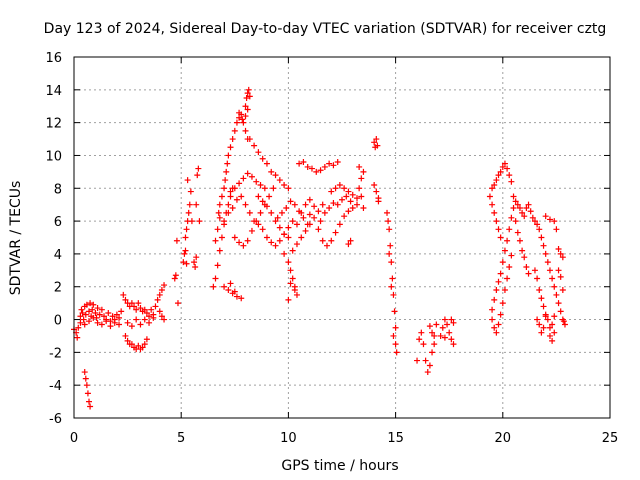  What do you see at coordinates (58, 255) in the screenshot?
I see `y-tick-label: 4` at bounding box center [58, 255].